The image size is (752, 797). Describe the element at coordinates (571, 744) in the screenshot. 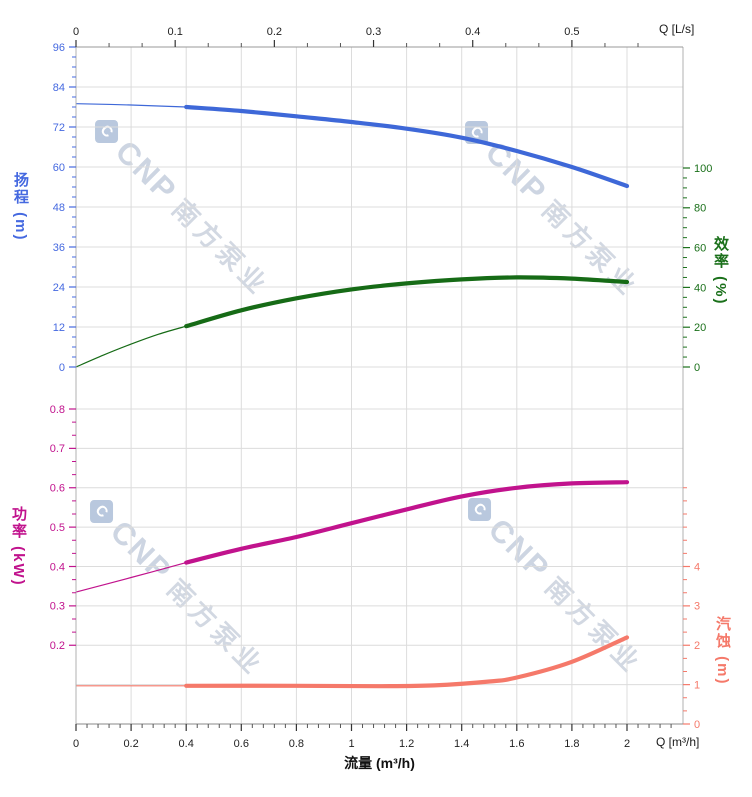

I see `tick-label: 1.8` at that location.